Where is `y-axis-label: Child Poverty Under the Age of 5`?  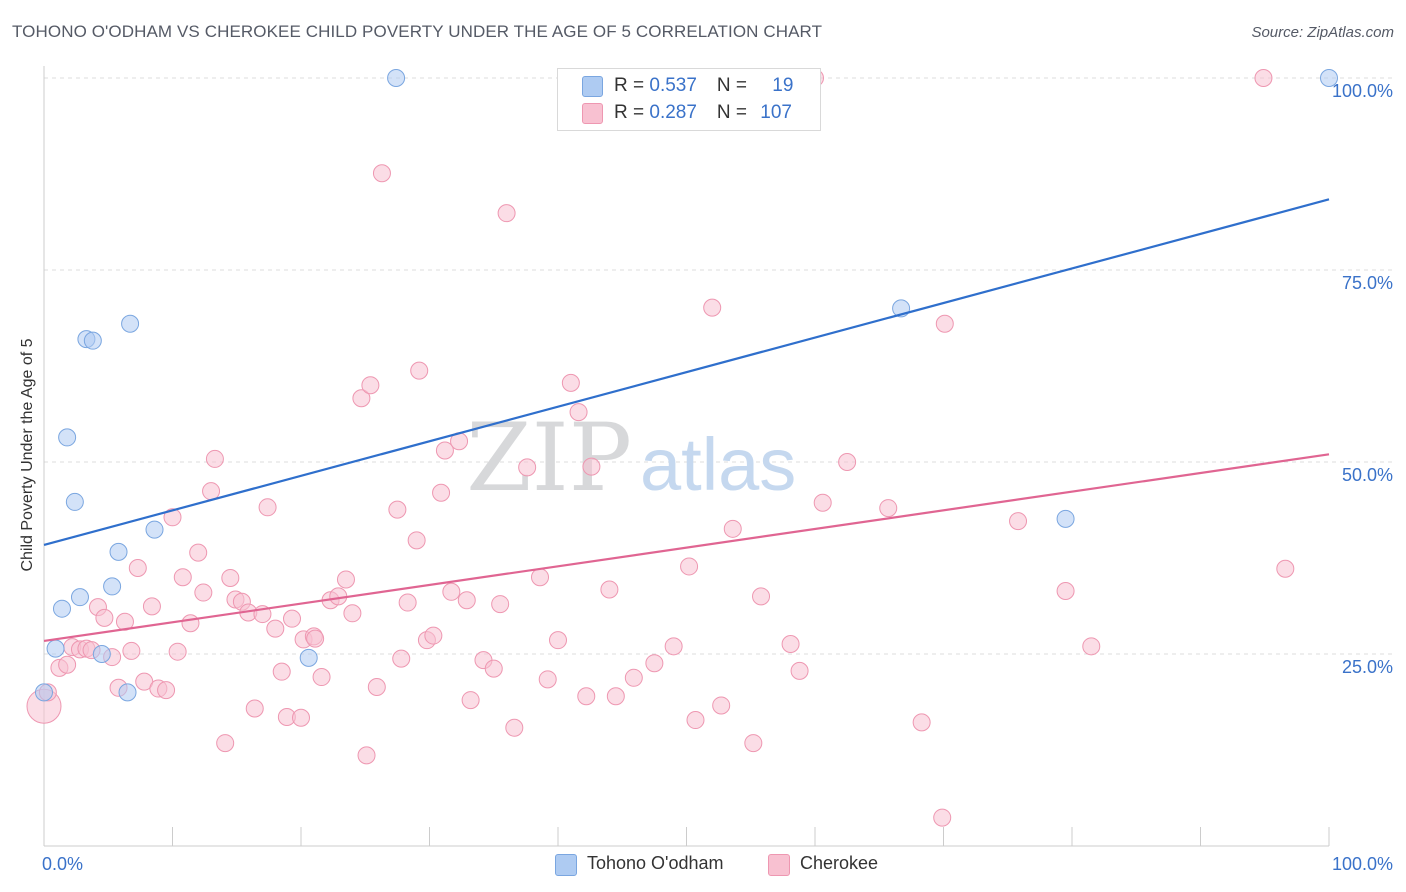
y-axis-label: Child Poverty Under the Age of 5 is located at coordinates (27, 455).